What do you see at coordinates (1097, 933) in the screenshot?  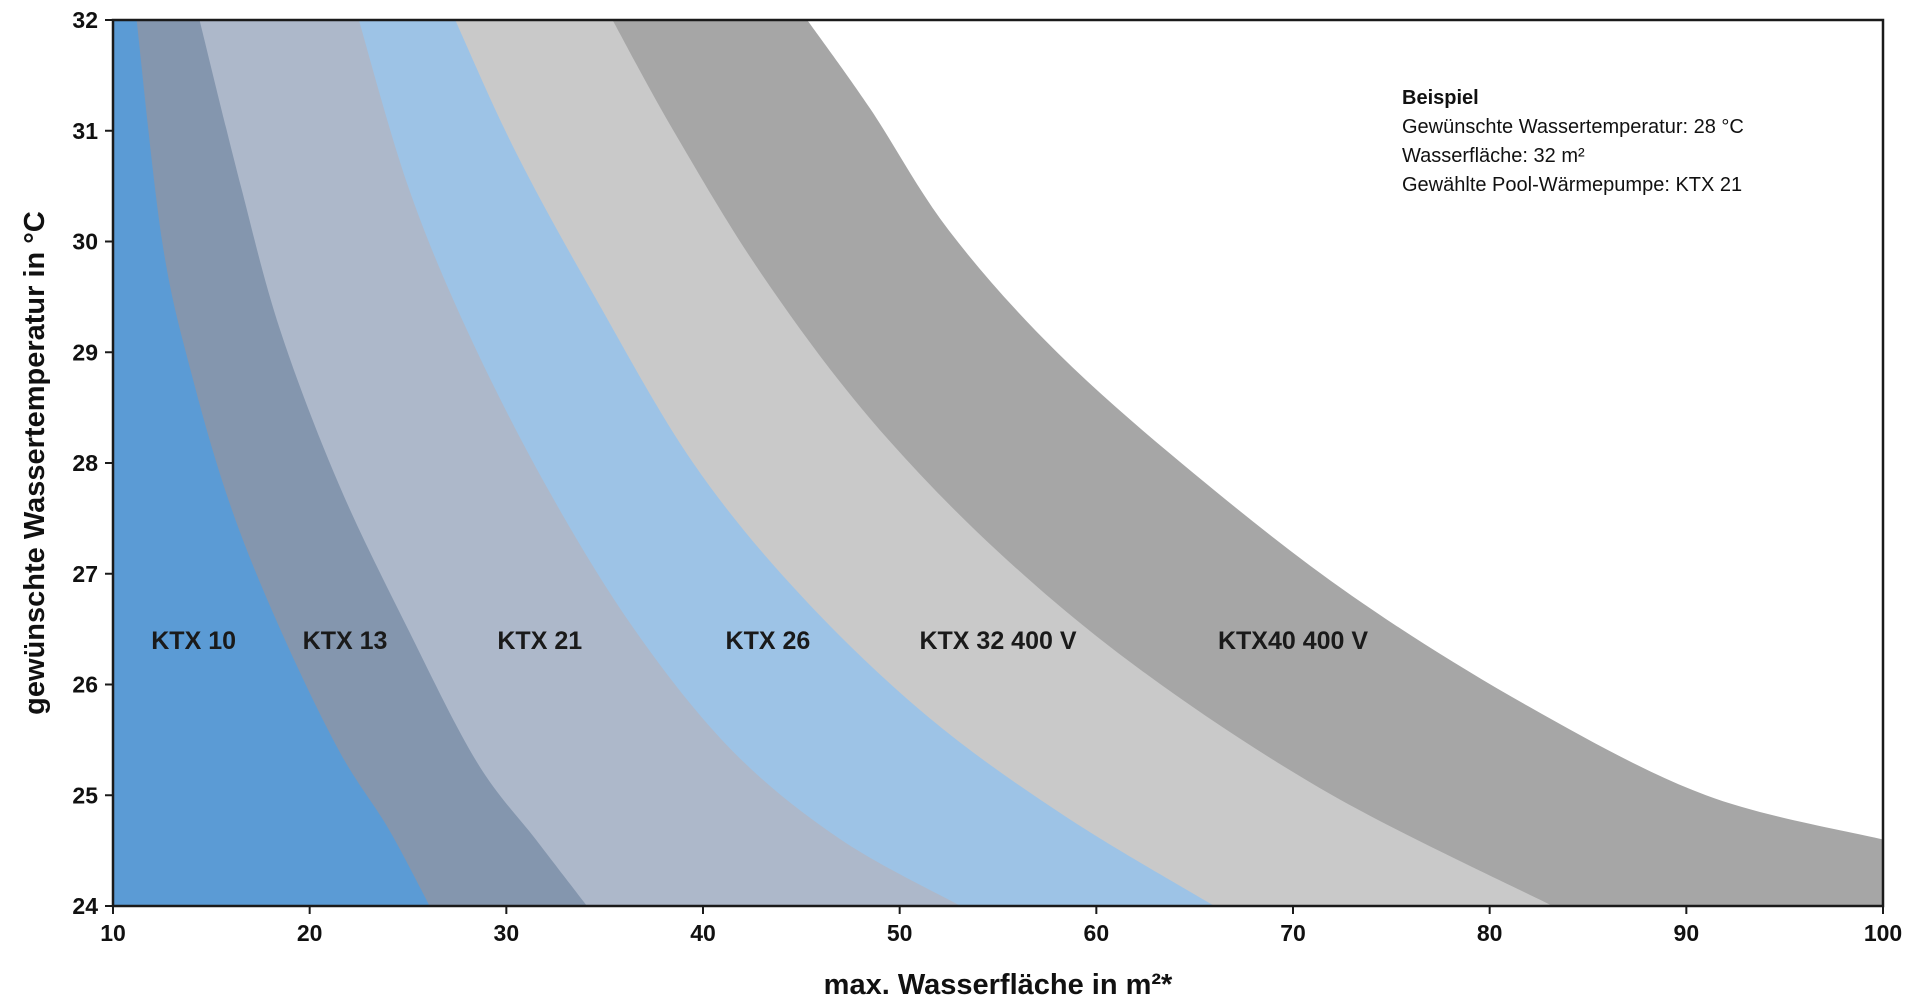 I see `x-tick-label: 60` at bounding box center [1097, 933].